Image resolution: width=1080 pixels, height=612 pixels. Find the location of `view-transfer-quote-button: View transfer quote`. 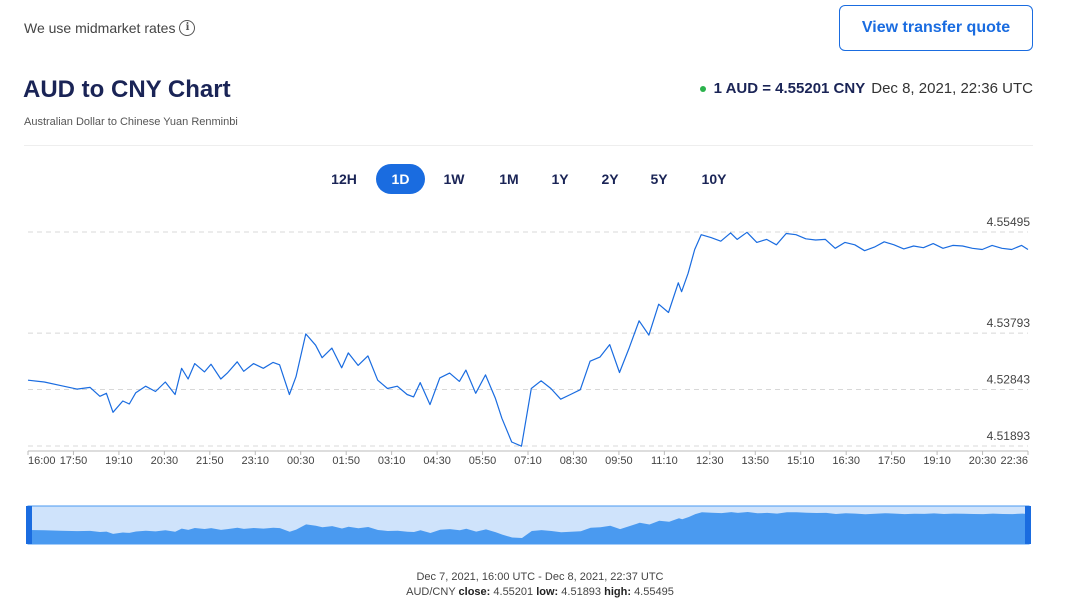

view-transfer-quote-button: View transfer quote is located at coordinates (936, 28).